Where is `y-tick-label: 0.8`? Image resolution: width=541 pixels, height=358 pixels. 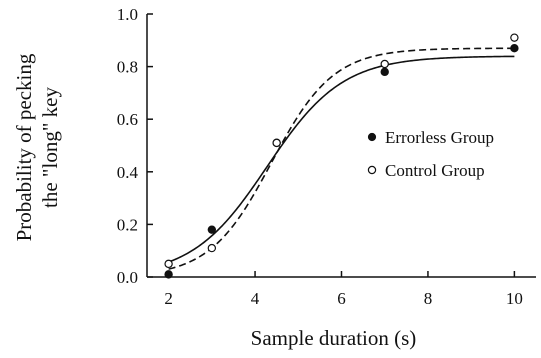
y-tick-label: 0.8 is located at coordinates (127, 67).